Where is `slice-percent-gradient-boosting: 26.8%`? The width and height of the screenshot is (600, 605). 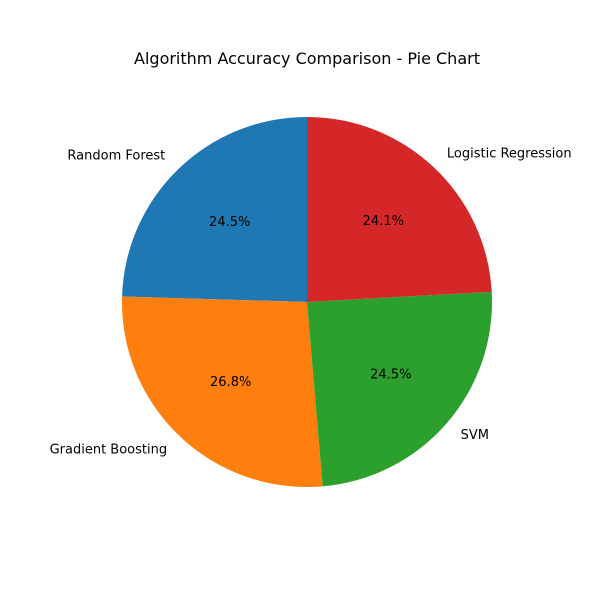 slice-percent-gradient-boosting: 26.8% is located at coordinates (230, 382).